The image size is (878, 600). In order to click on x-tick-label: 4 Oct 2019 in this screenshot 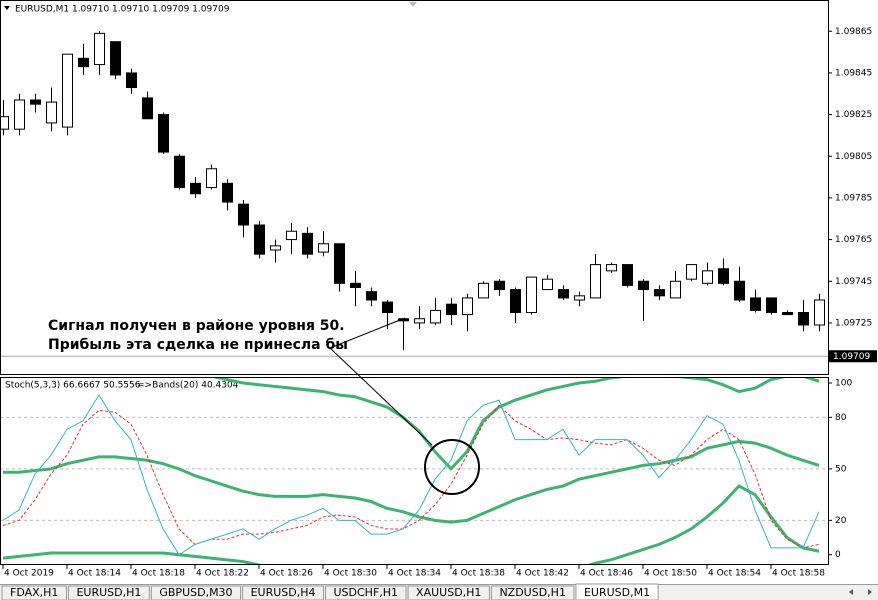, I will do `click(29, 574)`.